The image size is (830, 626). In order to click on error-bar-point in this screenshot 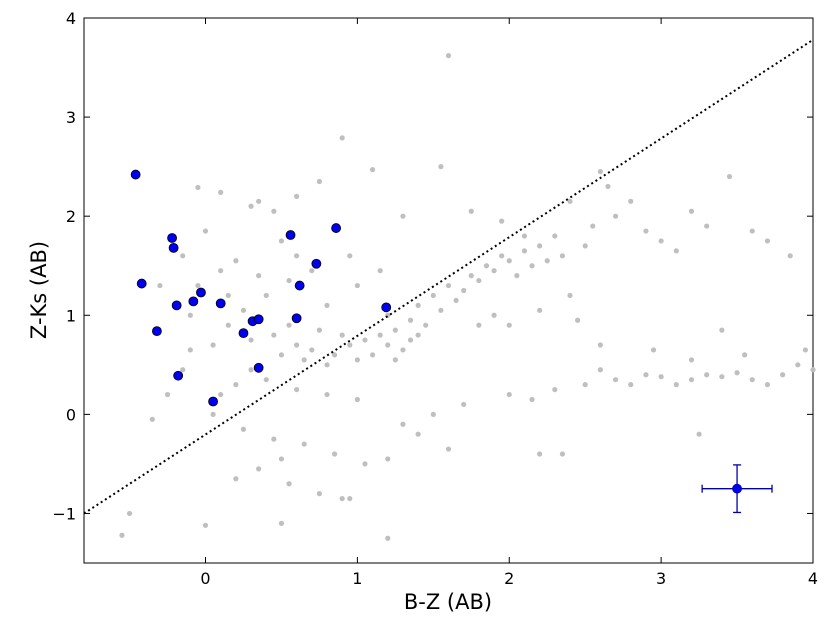, I will do `click(737, 488)`.